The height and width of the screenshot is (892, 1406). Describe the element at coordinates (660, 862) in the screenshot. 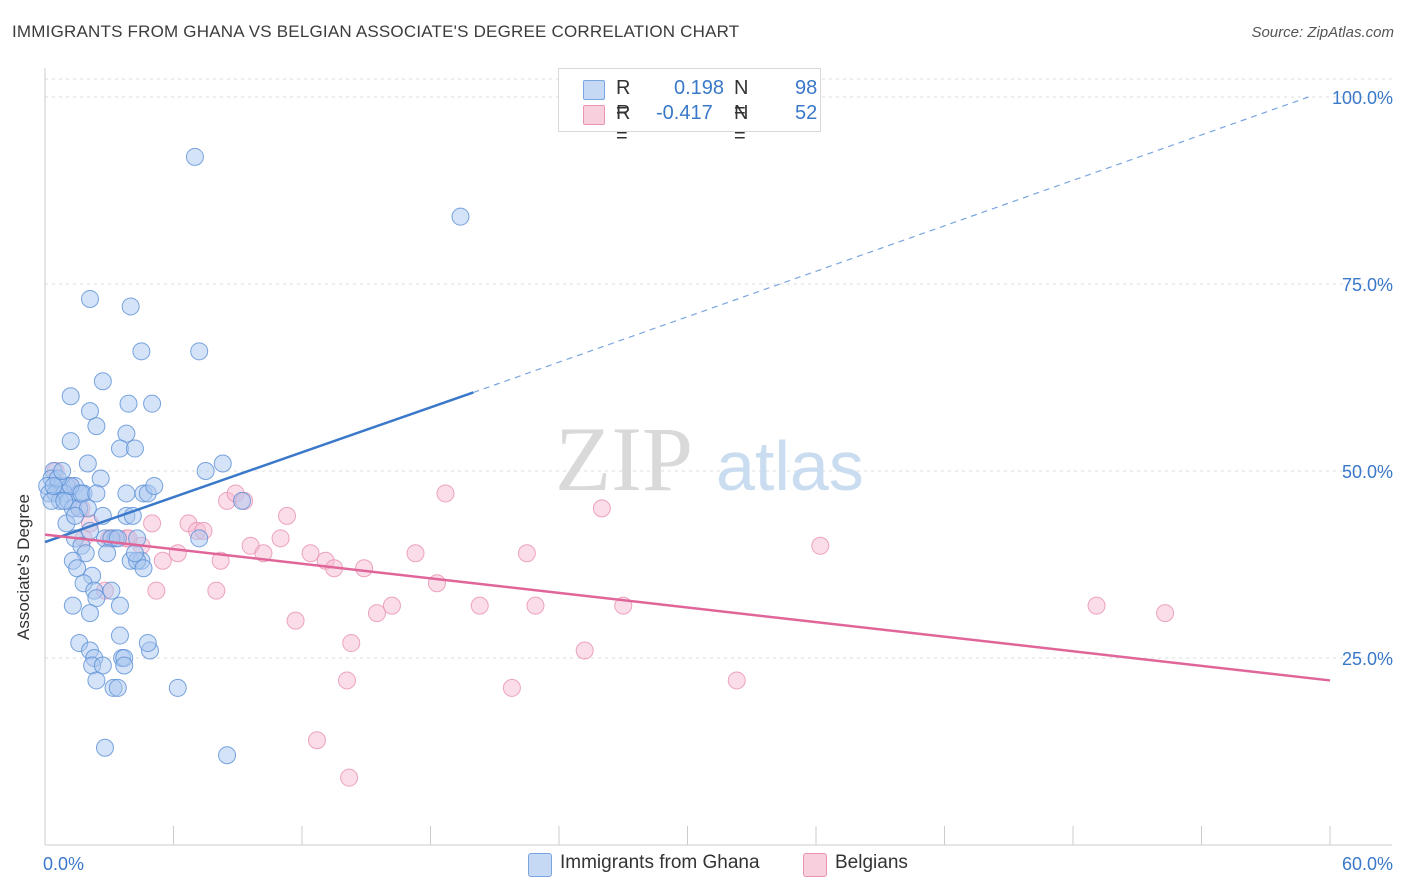

I see `bottom-legend-label: Immigrants from Ghana` at that location.